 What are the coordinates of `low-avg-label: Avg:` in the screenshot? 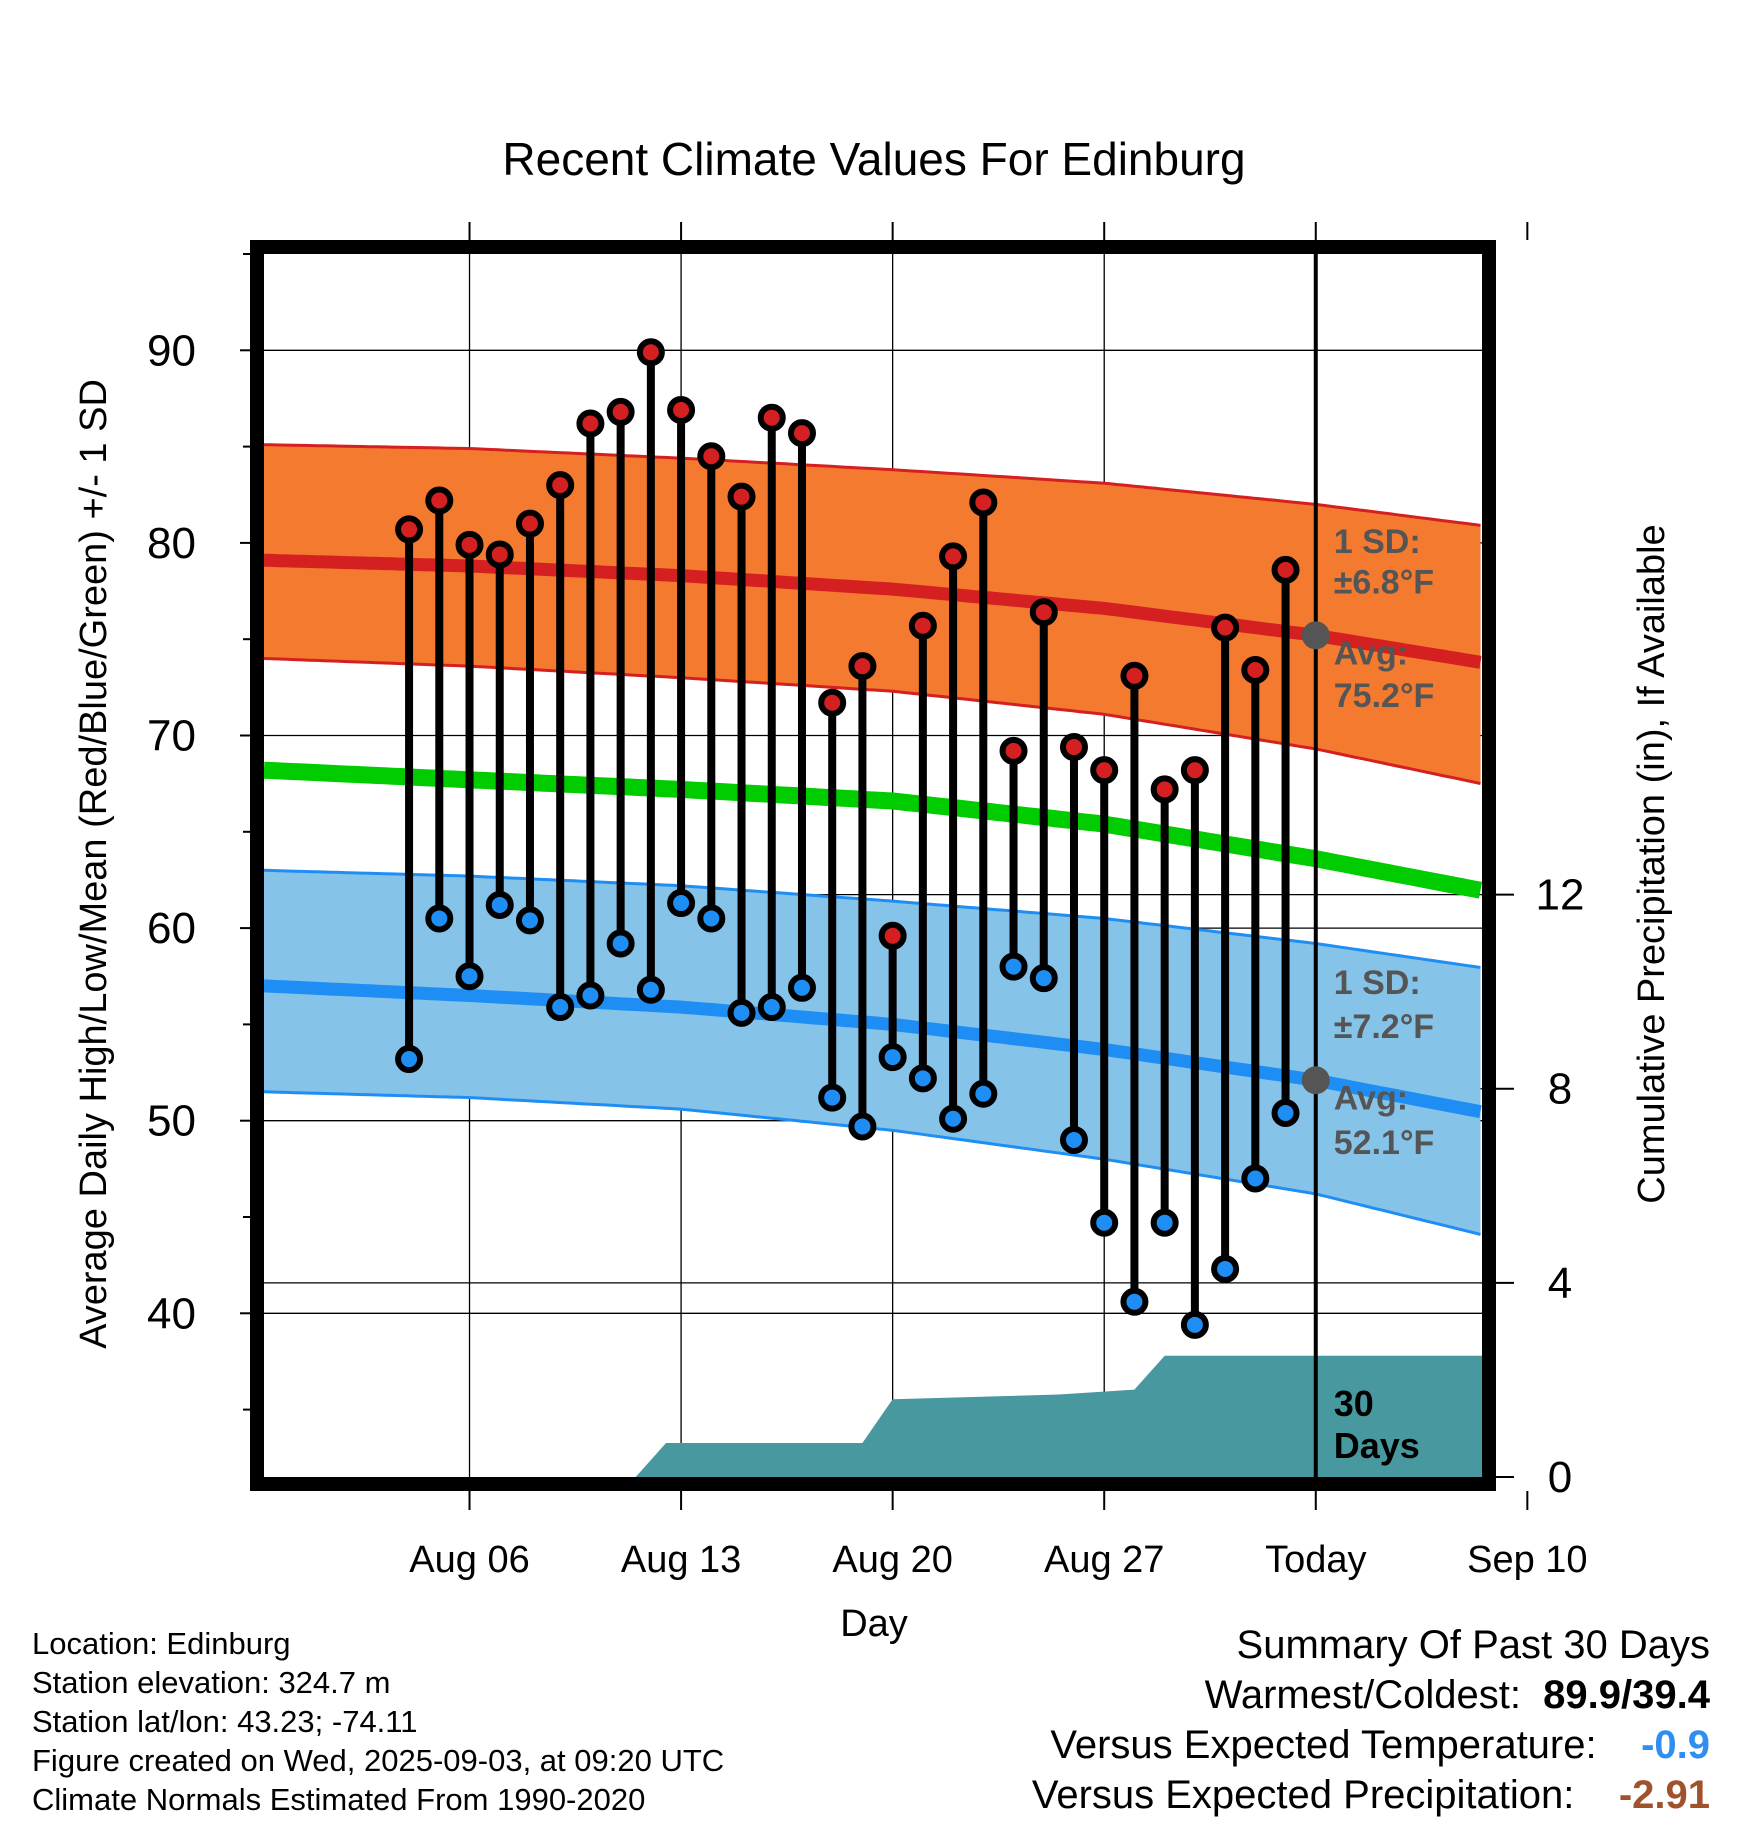 It's located at (1371, 1099).